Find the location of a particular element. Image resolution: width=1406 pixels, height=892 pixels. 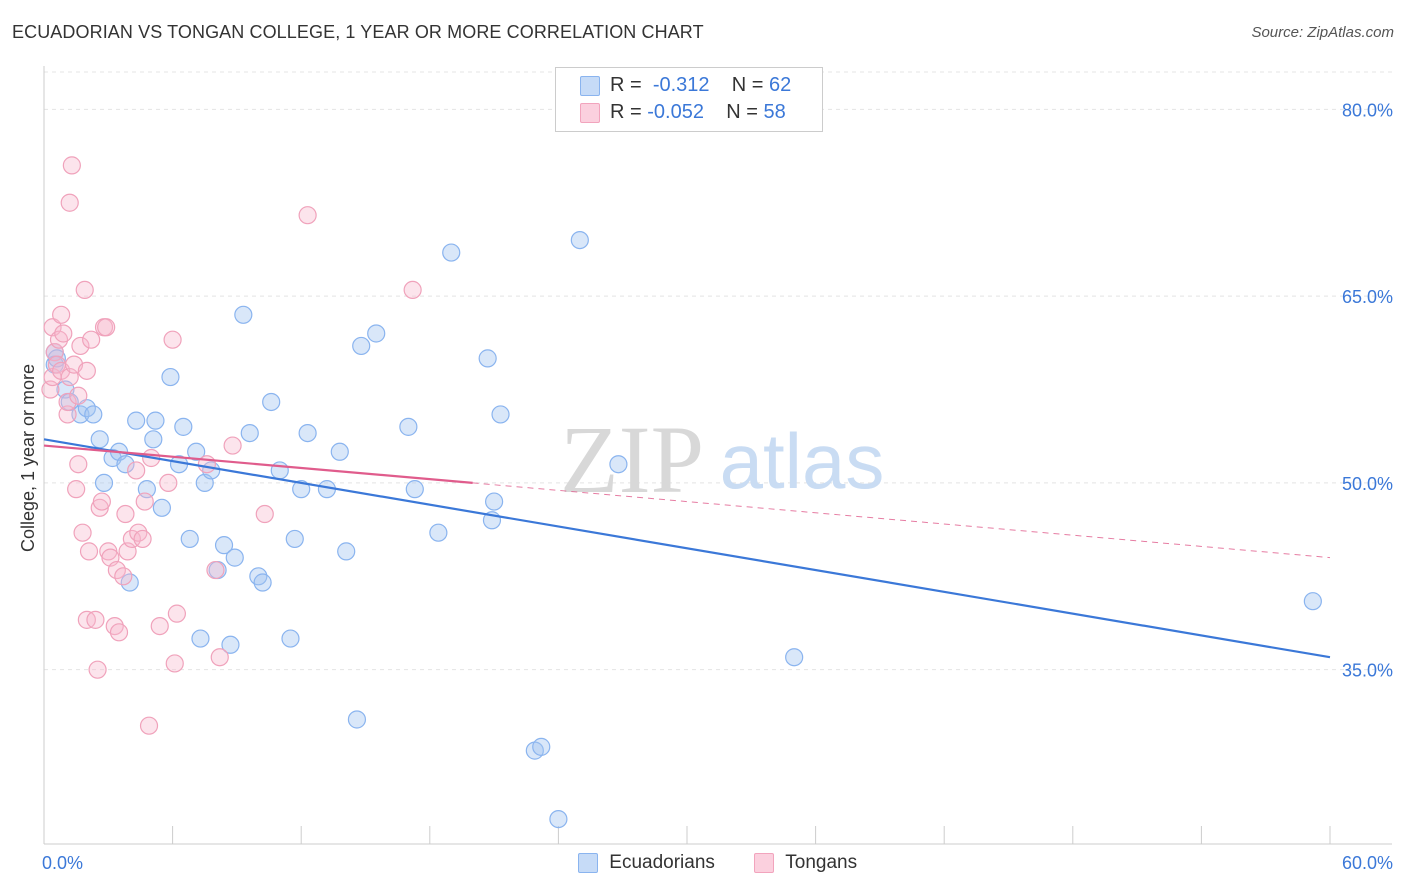

trend-line-dashed-tongans is located at coordinates (901, 520).